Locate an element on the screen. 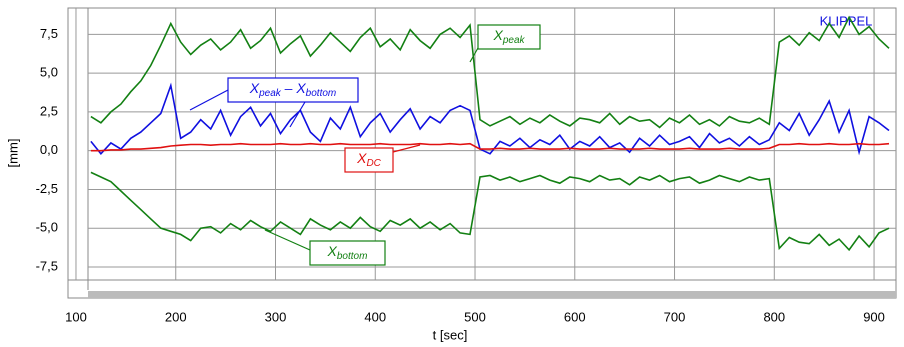 The height and width of the screenshot is (347, 904). annotation-sub: DC is located at coordinates (373, 163).